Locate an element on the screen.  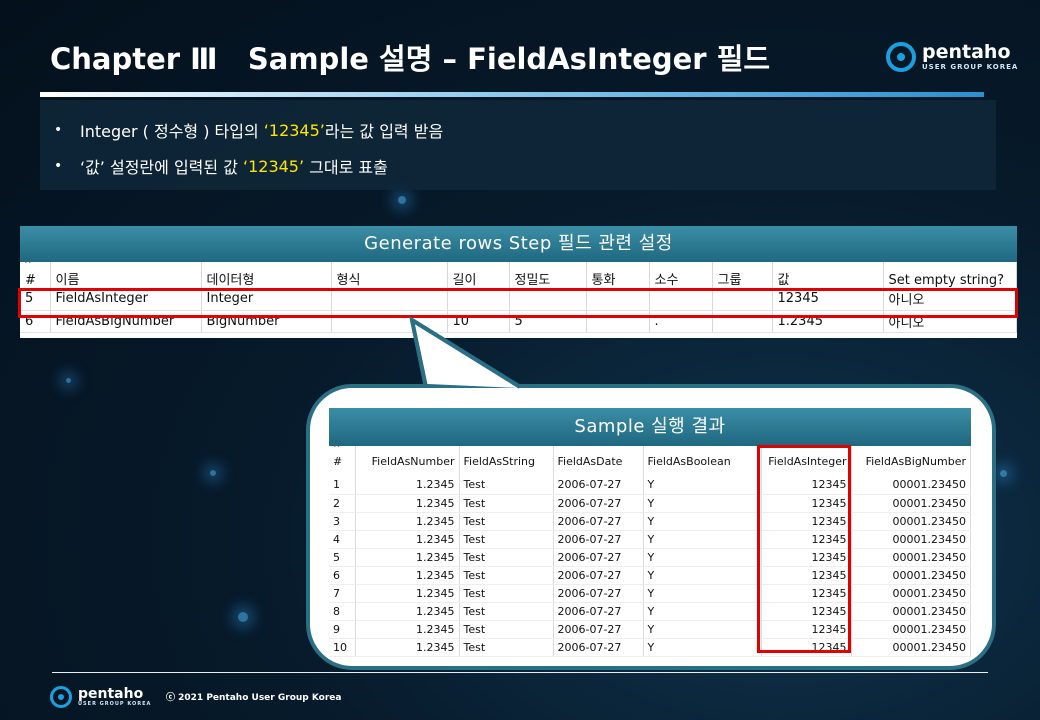
col-header: 길이 is located at coordinates (478, 275).